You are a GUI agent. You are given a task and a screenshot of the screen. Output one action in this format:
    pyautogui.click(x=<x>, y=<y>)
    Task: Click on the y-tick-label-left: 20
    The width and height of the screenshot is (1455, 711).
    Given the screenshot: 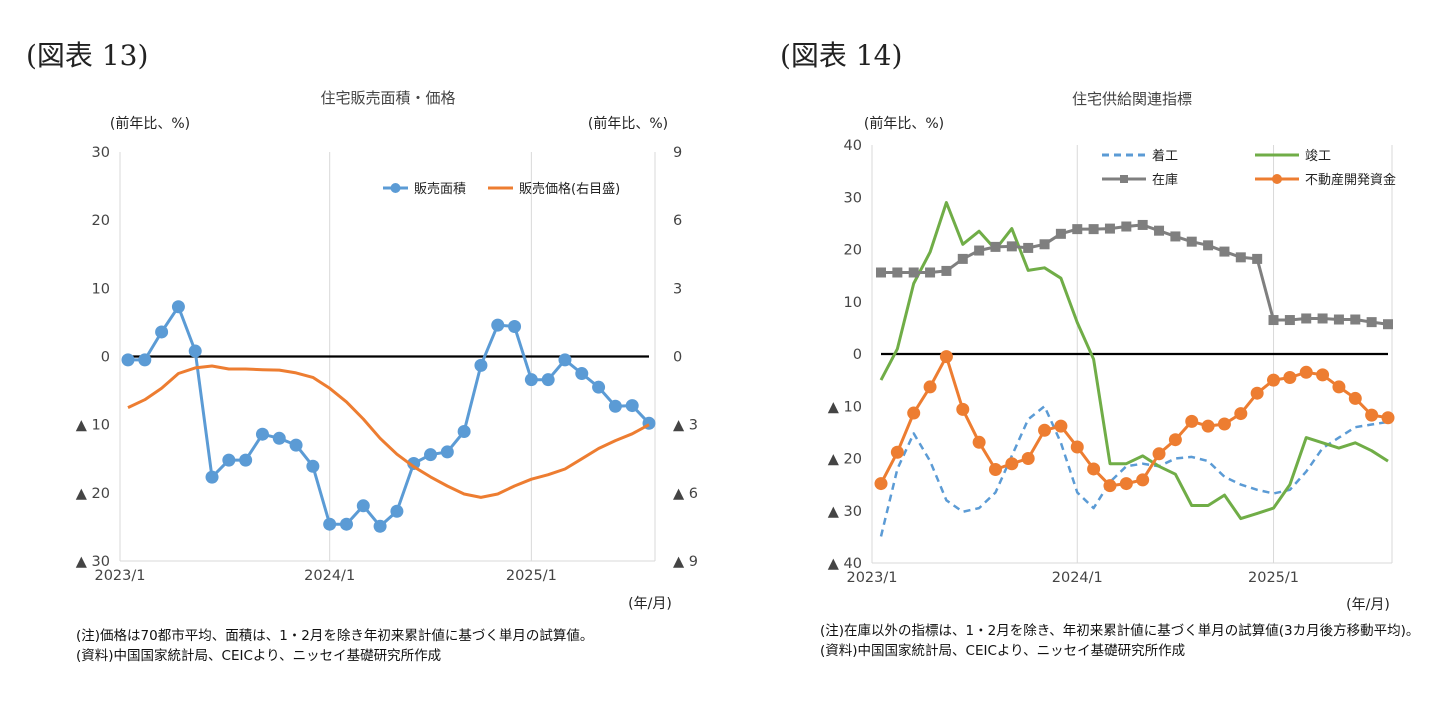 What is the action you would take?
    pyautogui.click(x=853, y=251)
    